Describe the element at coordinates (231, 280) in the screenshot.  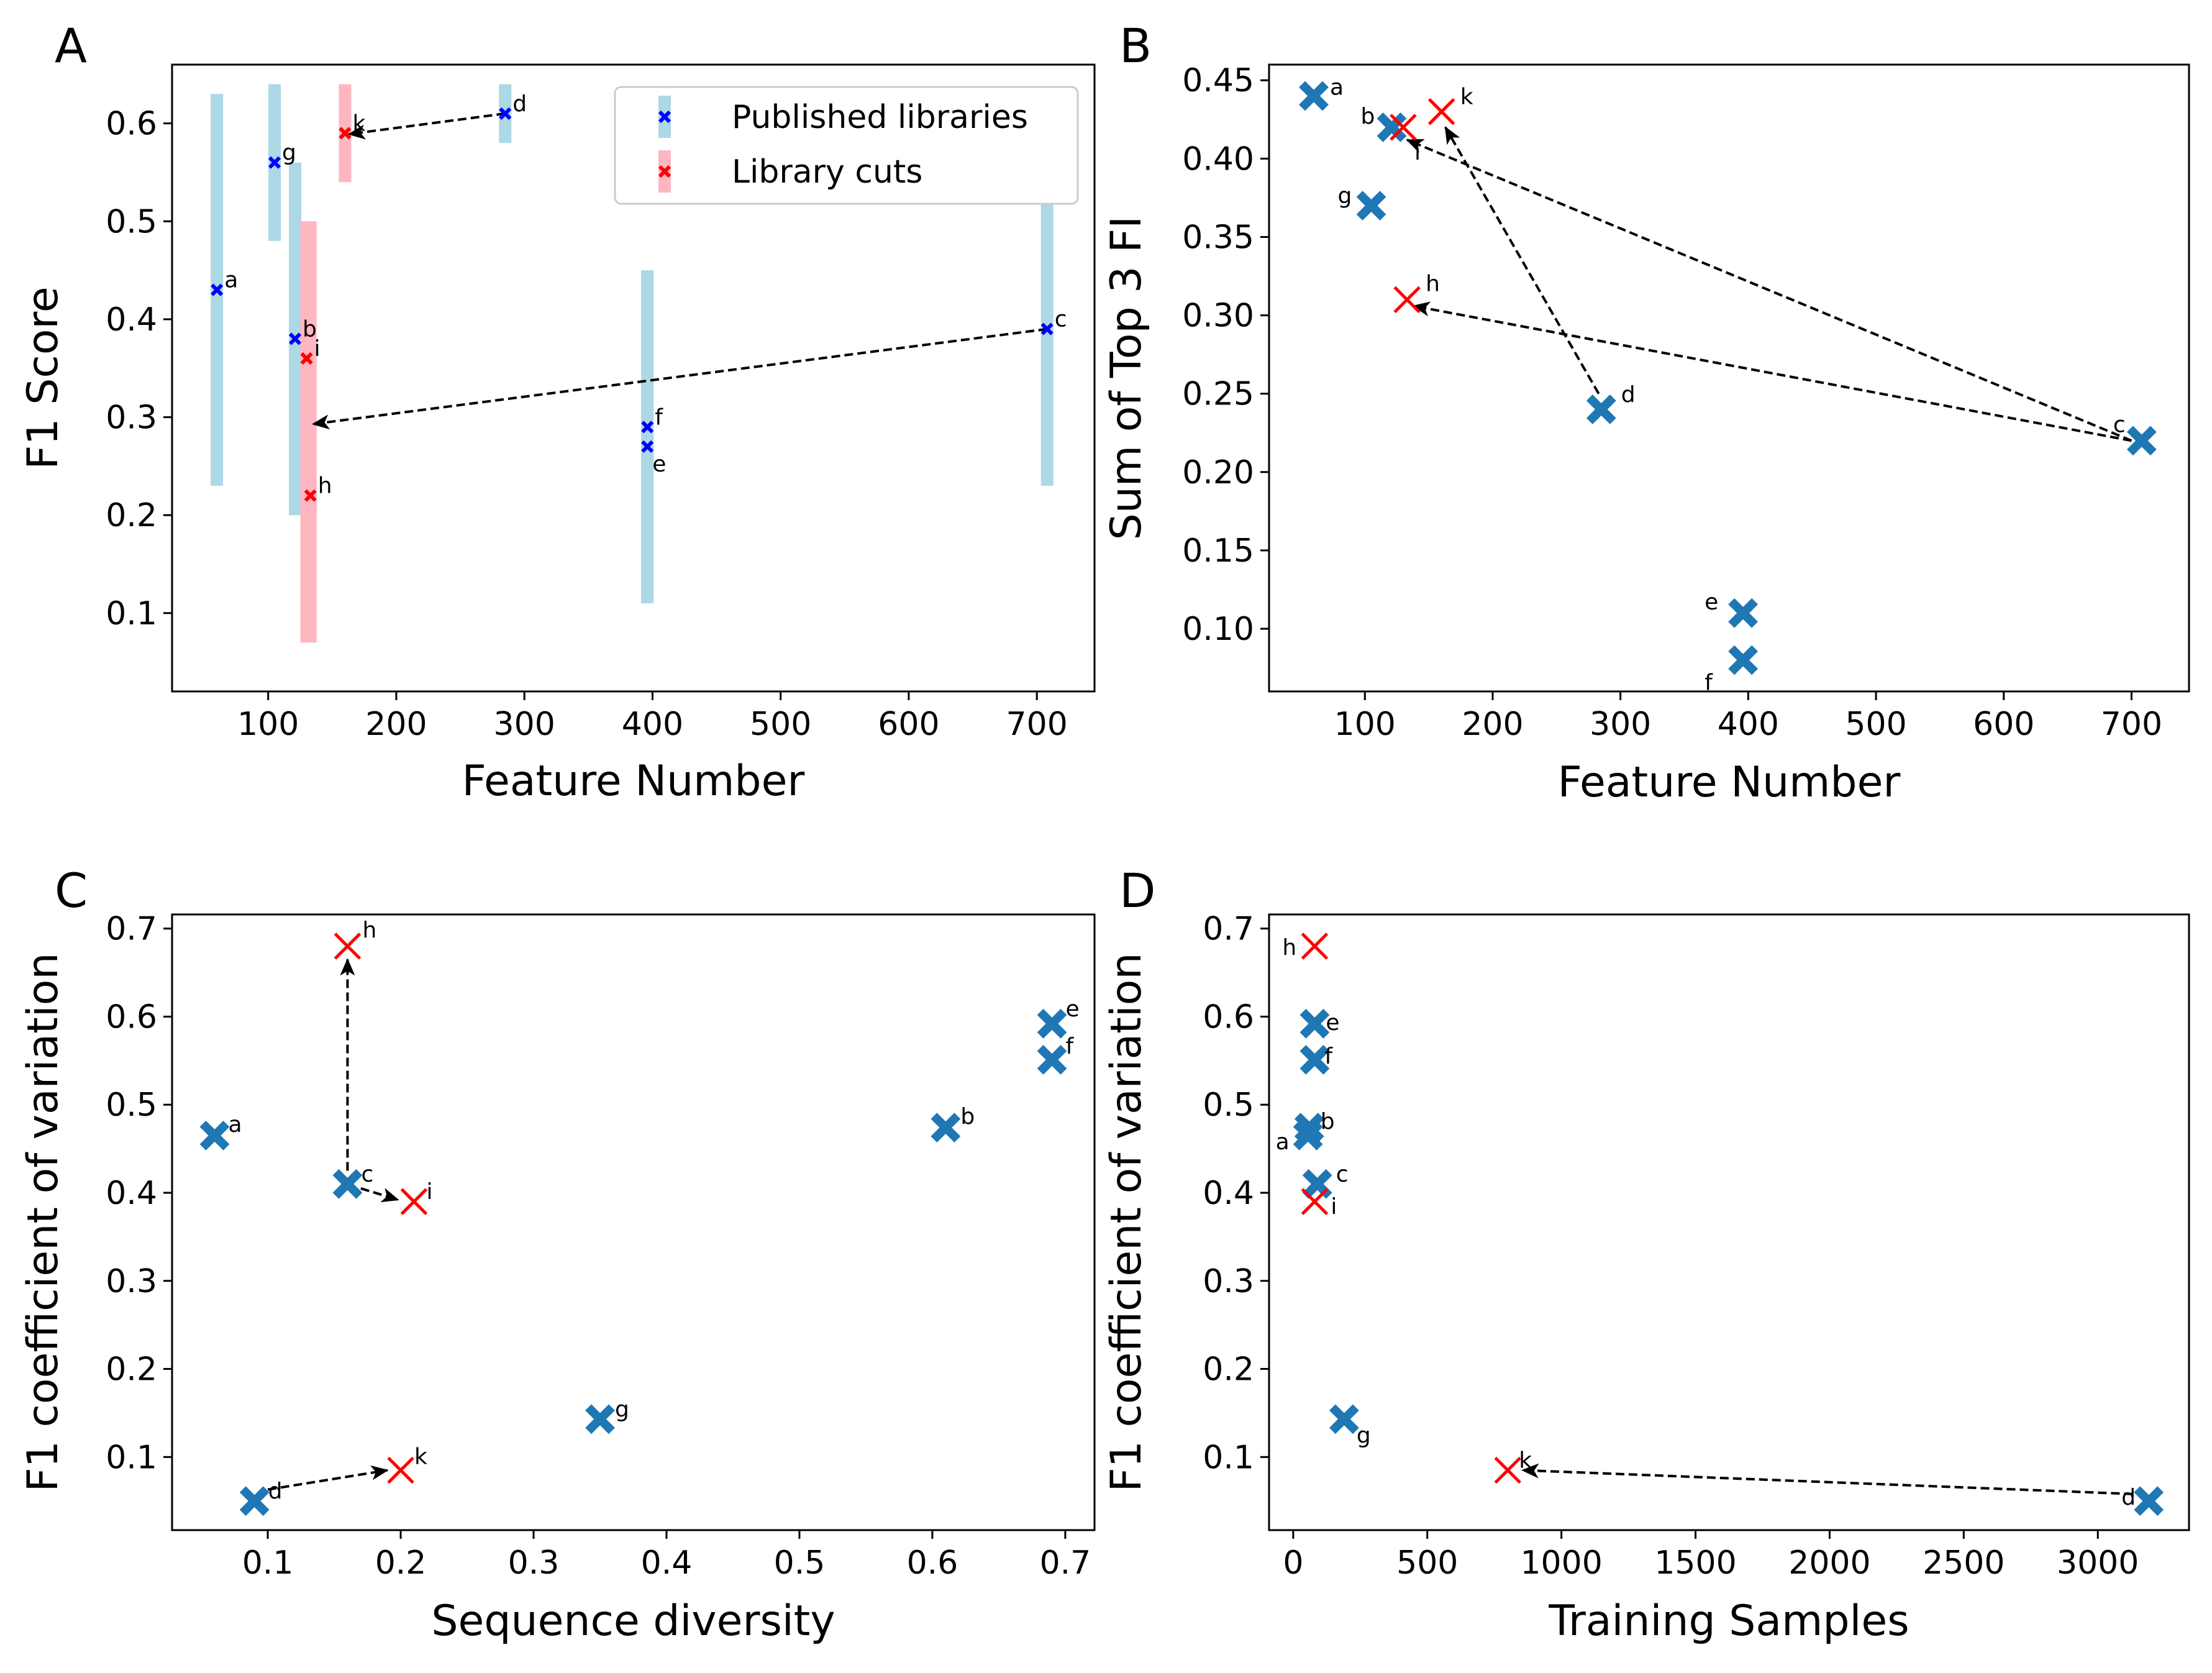
I see `point-label: a` at that location.